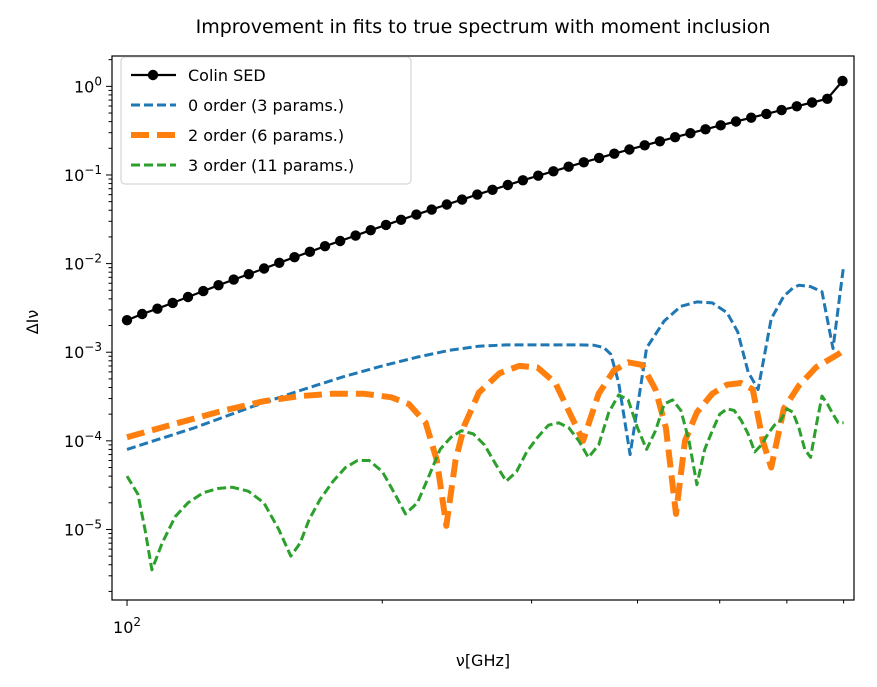 The height and width of the screenshot is (687, 877). I want to click on y-tick-label: 10⁻¹, so click(83, 174).